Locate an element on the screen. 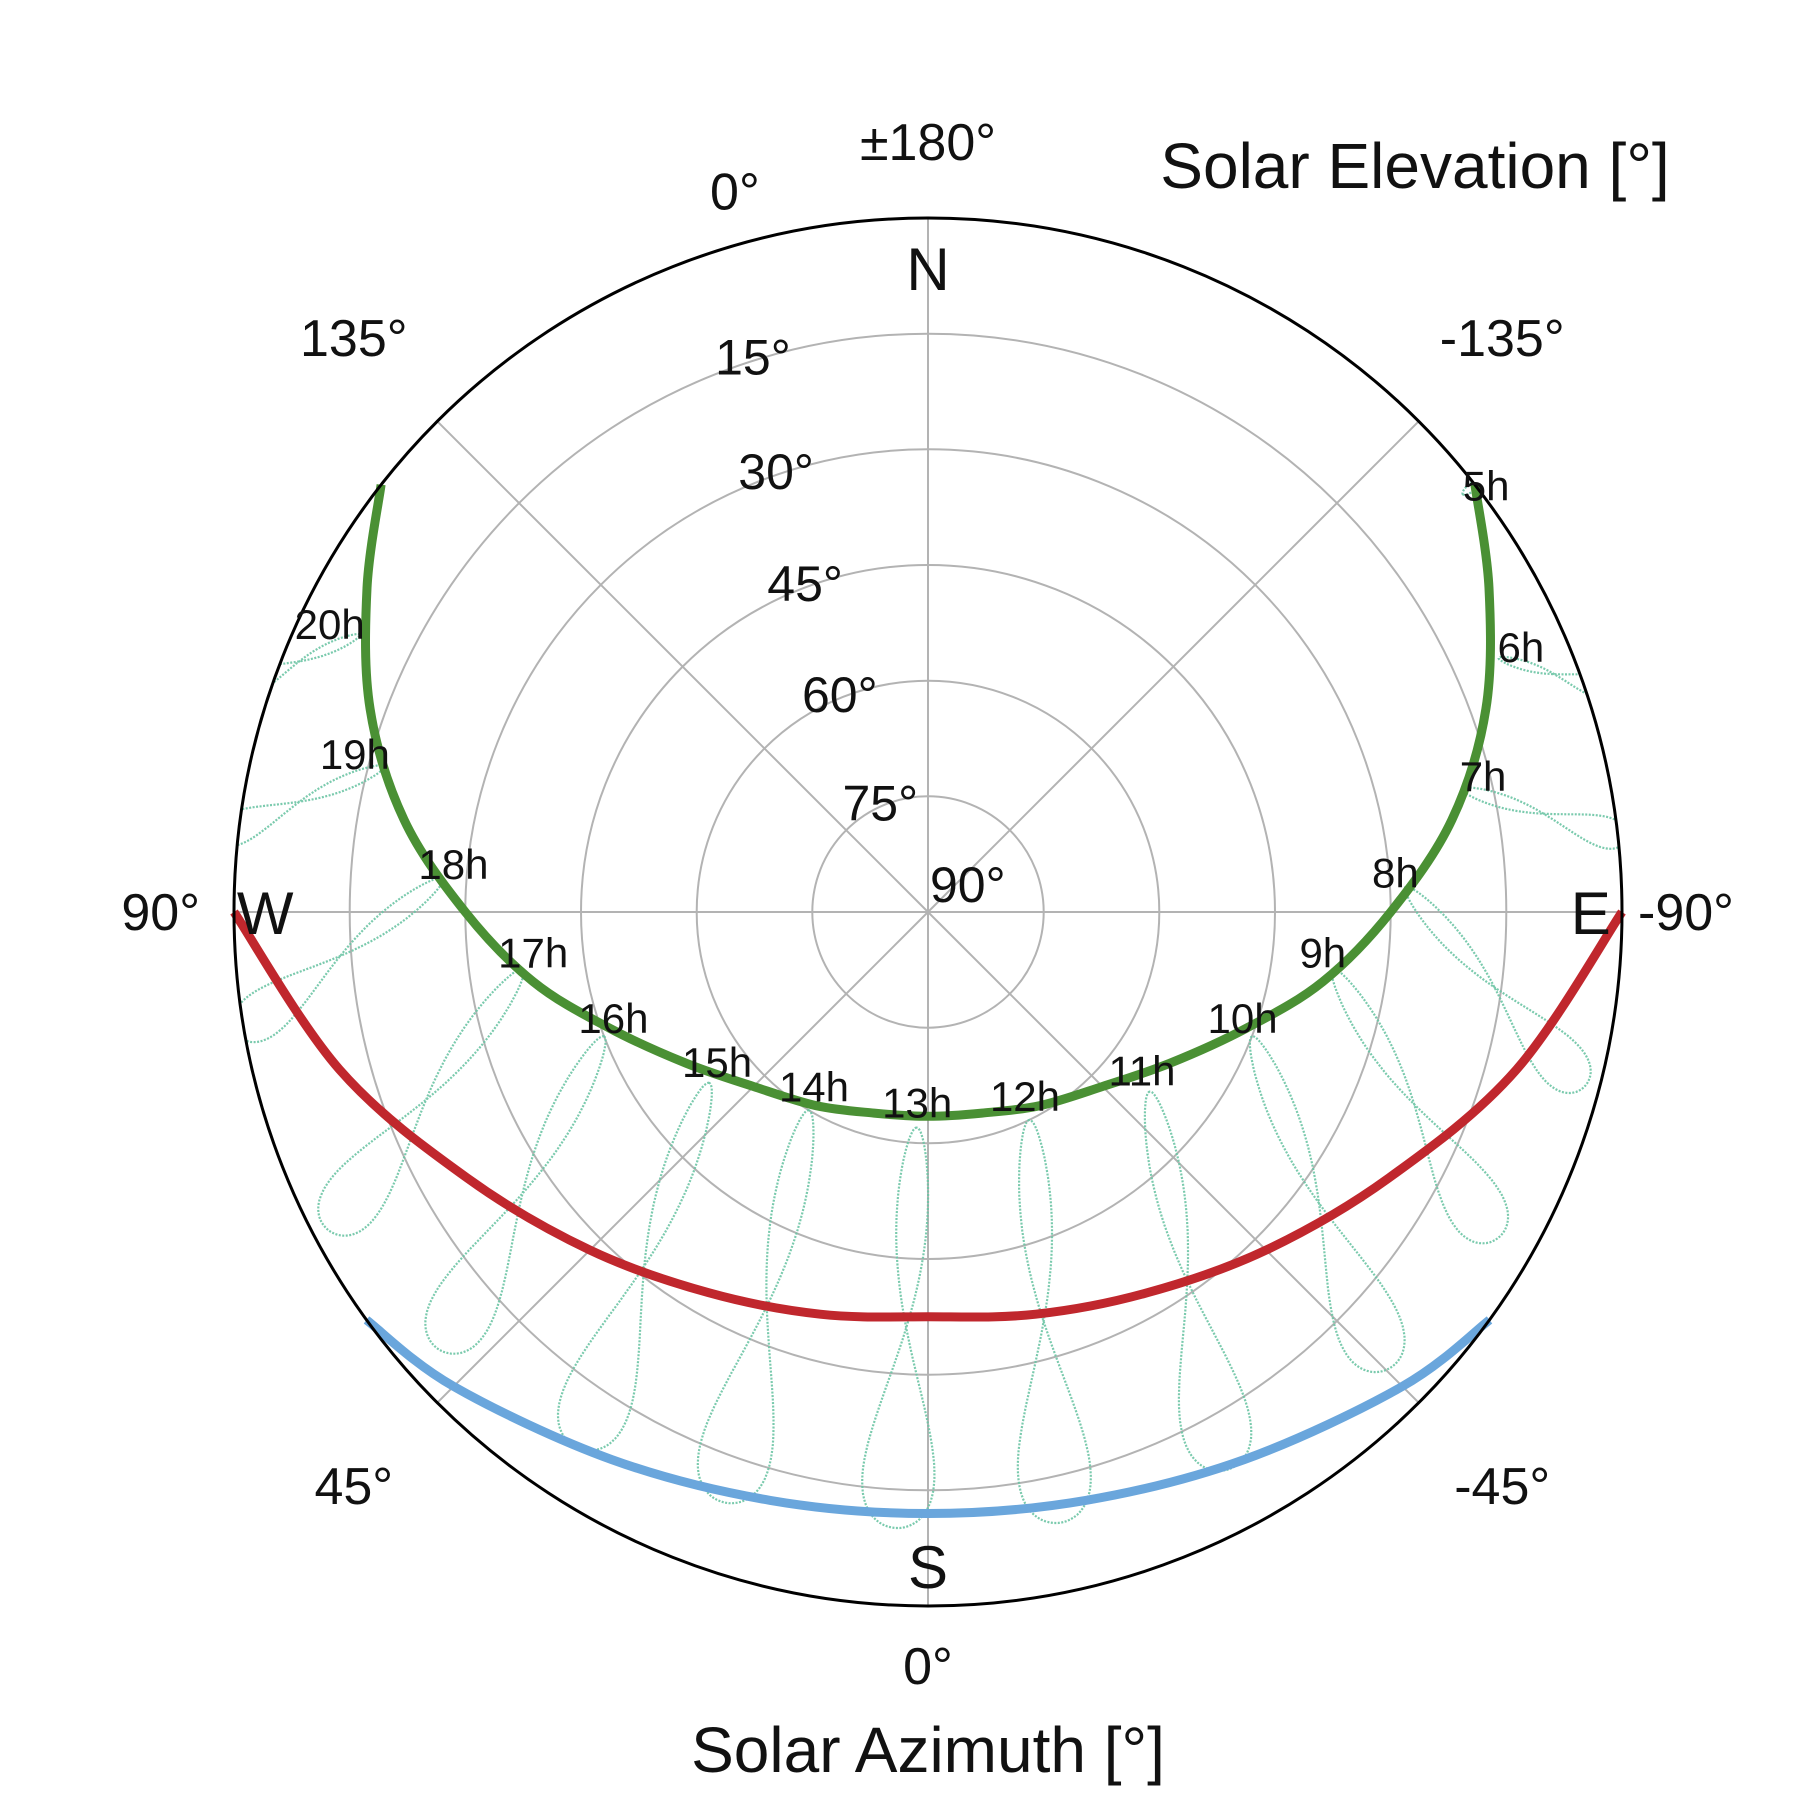 The image size is (1800, 1800). analemma-17h is located at coordinates (421, 1102).